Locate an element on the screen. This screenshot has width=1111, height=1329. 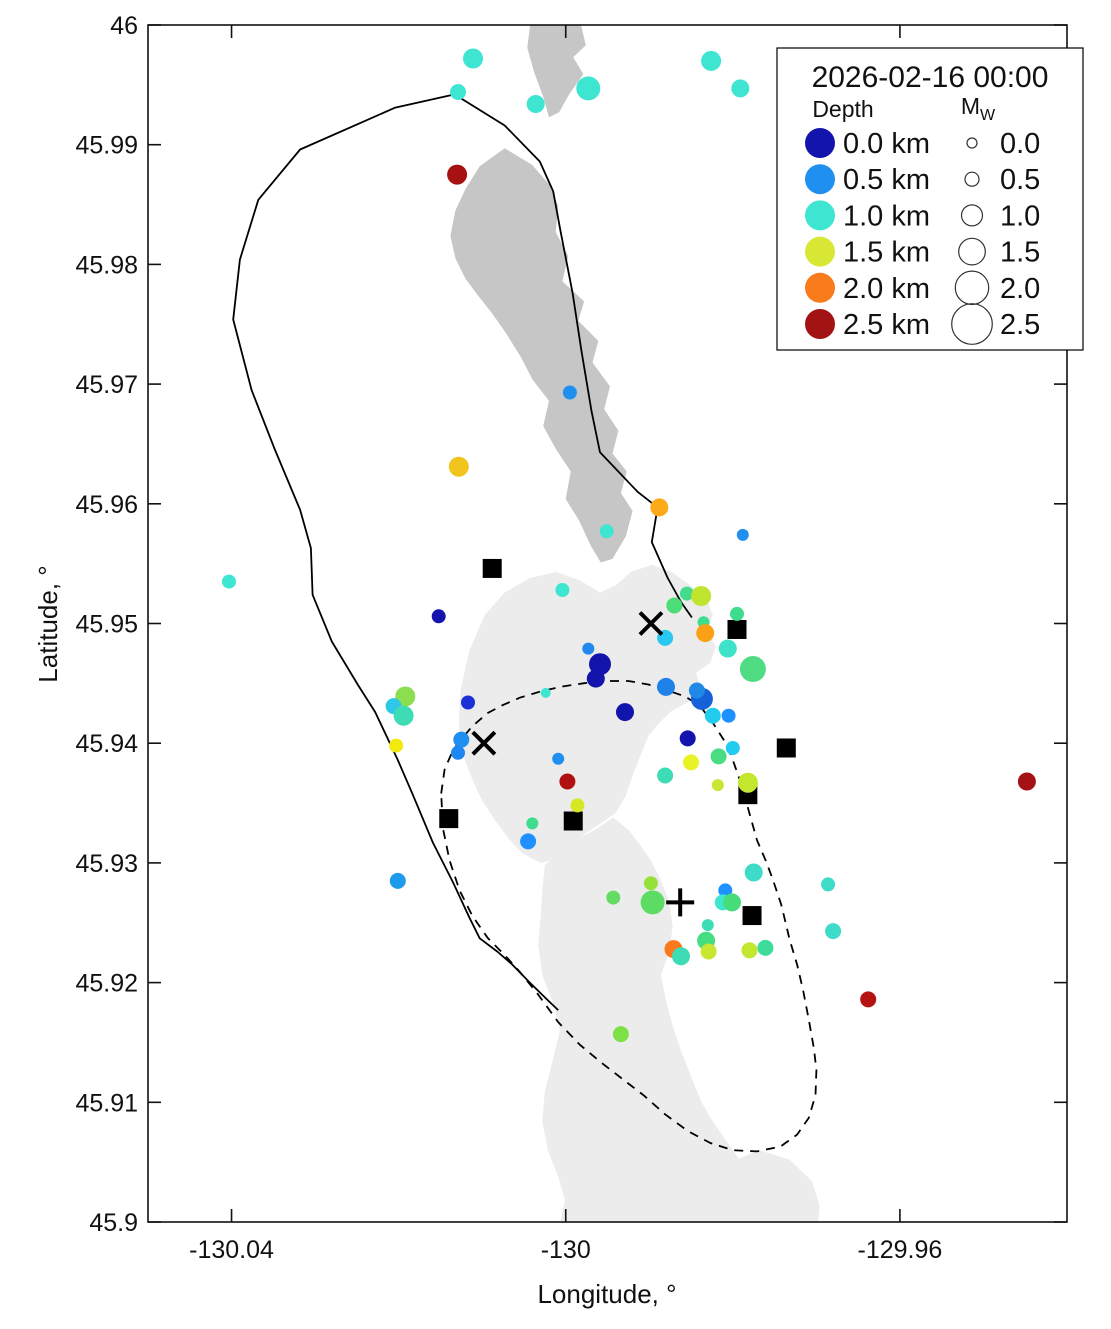
y-tick-label: 45.92 is located at coordinates (106, 984).